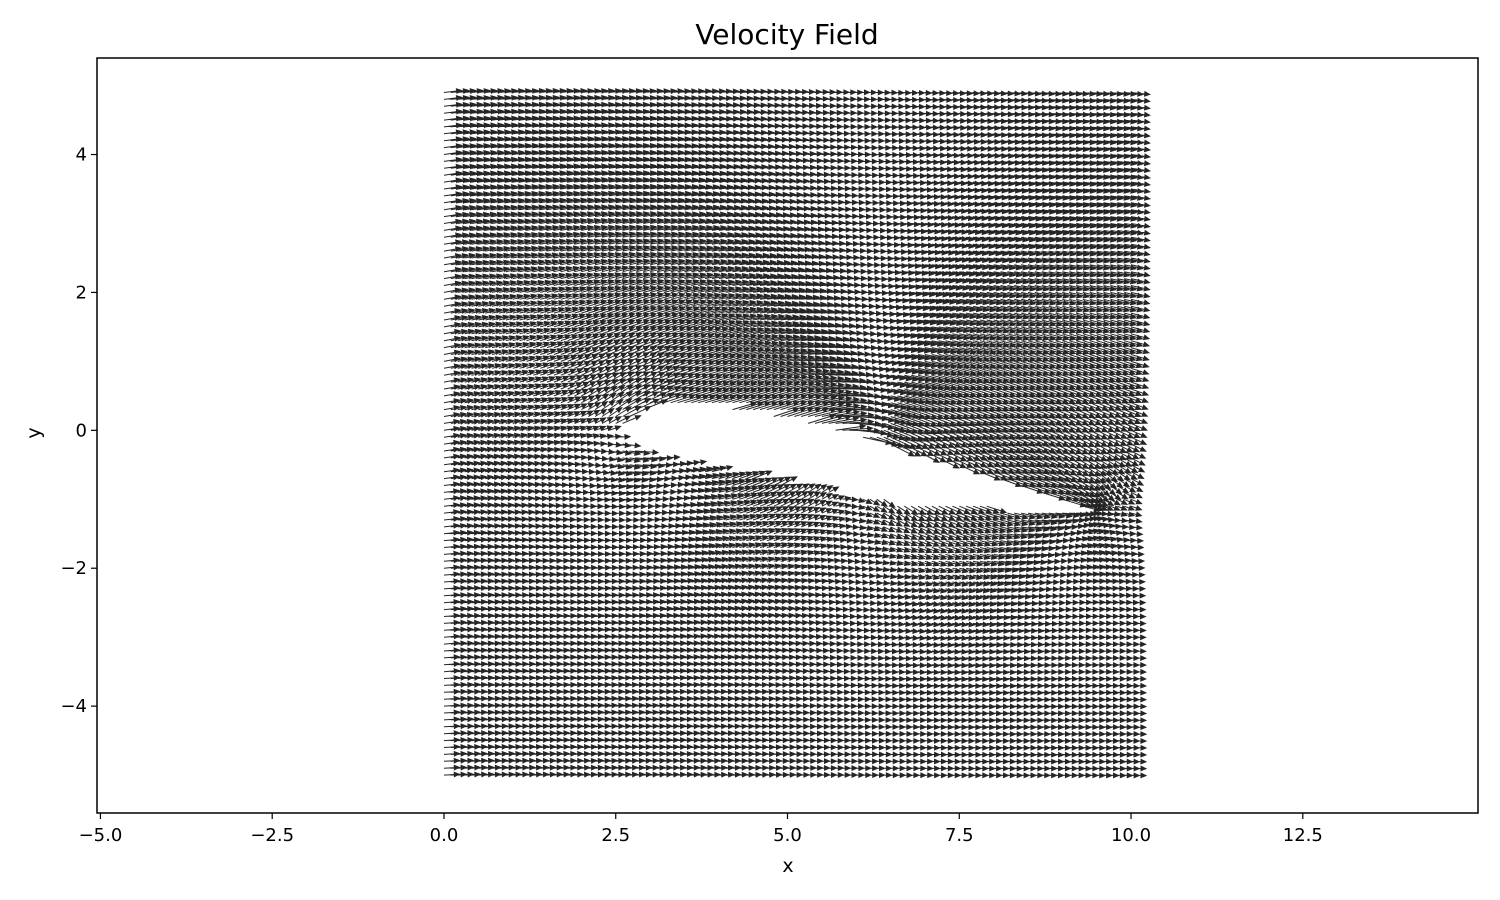 This screenshot has height=900, width=1500. What do you see at coordinates (34, 432) in the screenshot?
I see `y-axis-label: y` at bounding box center [34, 432].